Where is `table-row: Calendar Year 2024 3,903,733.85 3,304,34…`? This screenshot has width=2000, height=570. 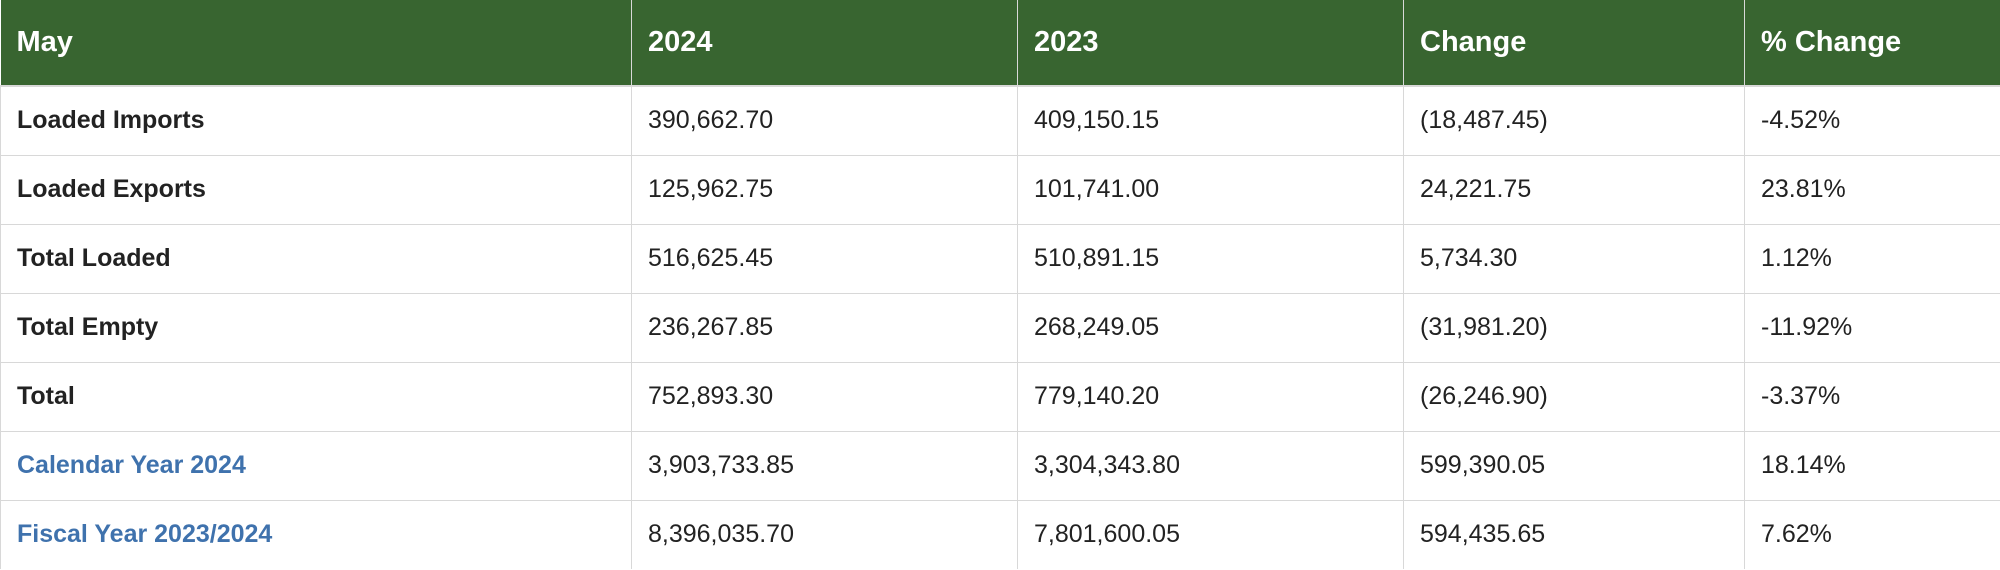 table-row: Calendar Year 2024 3,903,733.85 3,304,34… is located at coordinates (1000, 466).